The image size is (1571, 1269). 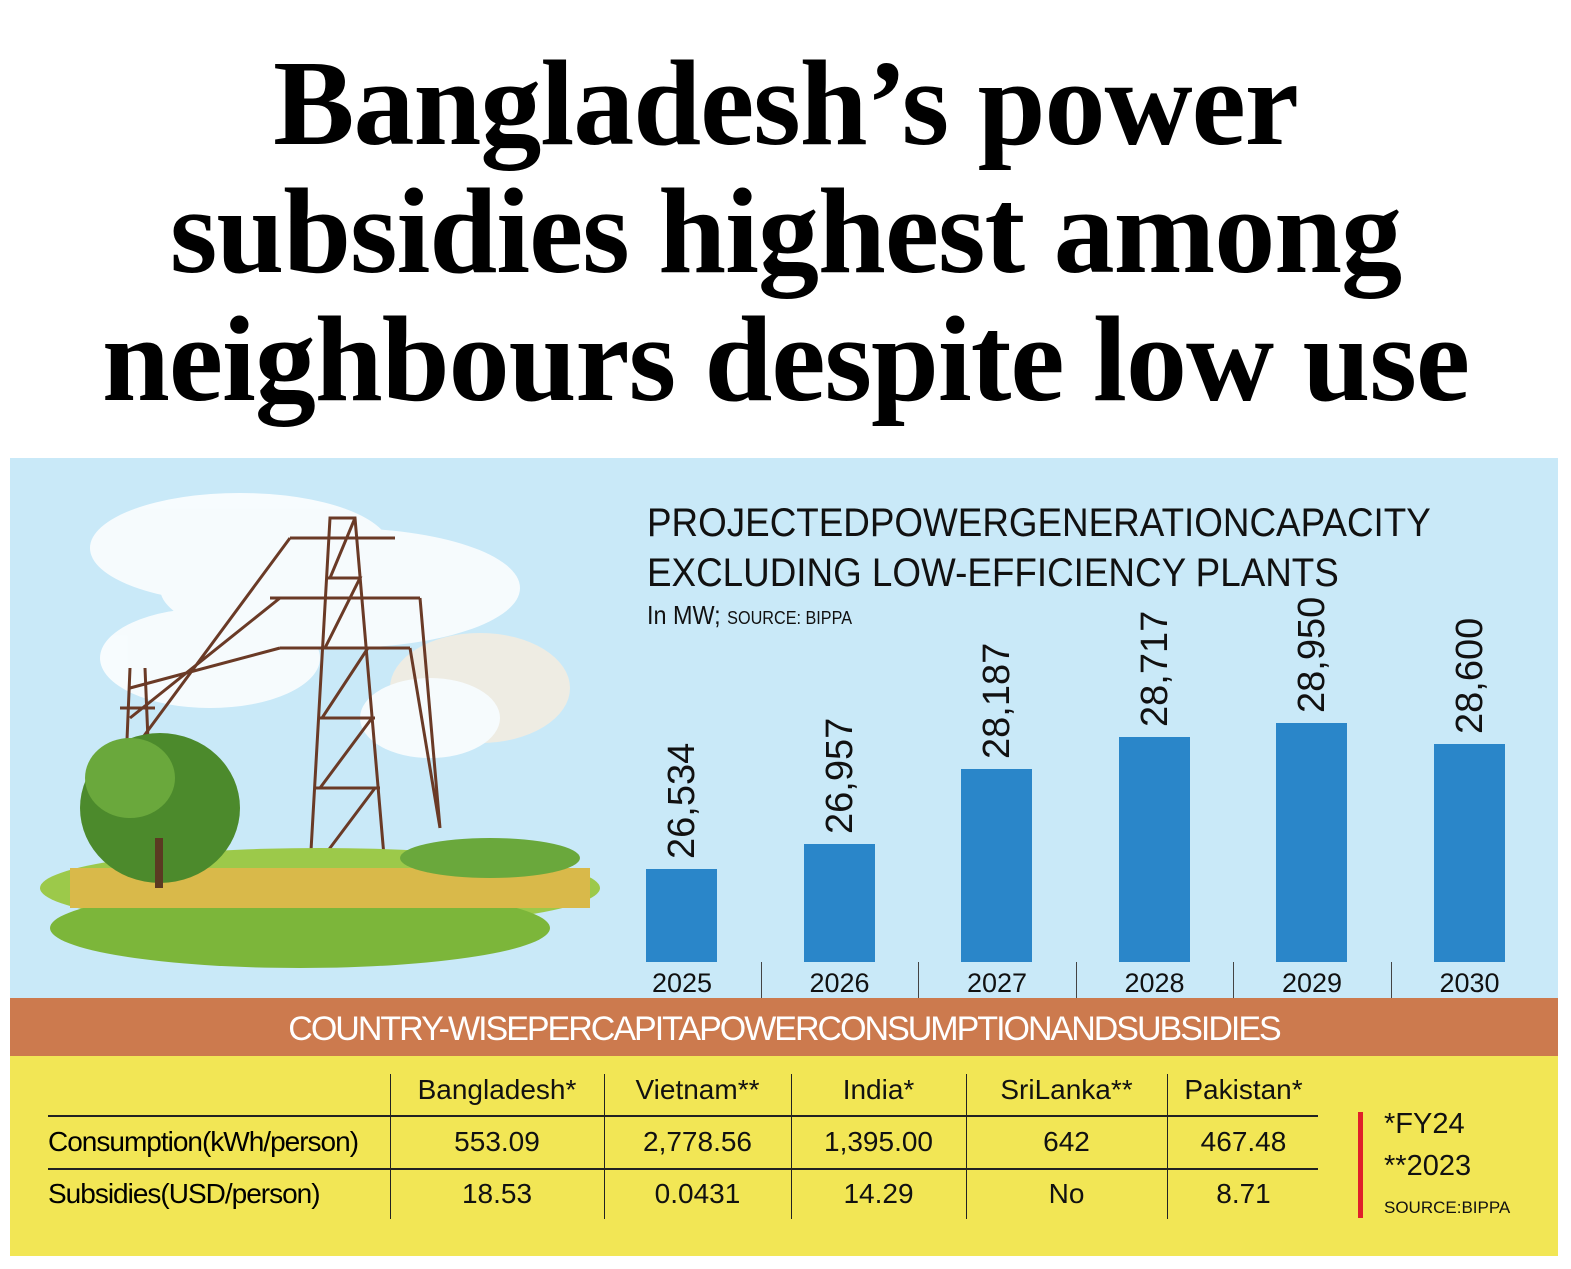 What do you see at coordinates (320, 730) in the screenshot?
I see `power-pylon-landscape-illustration` at bounding box center [320, 730].